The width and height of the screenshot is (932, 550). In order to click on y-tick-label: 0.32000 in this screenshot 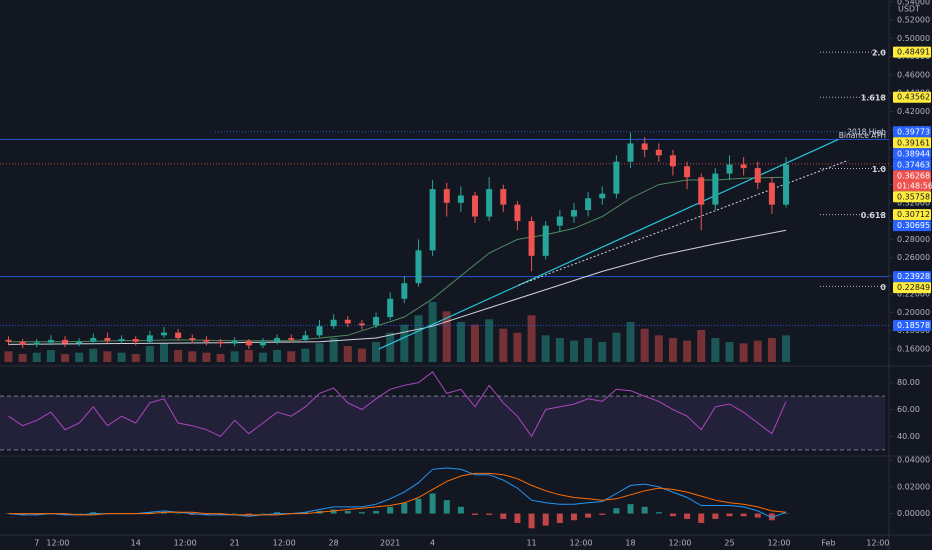, I will do `click(913, 202)`.